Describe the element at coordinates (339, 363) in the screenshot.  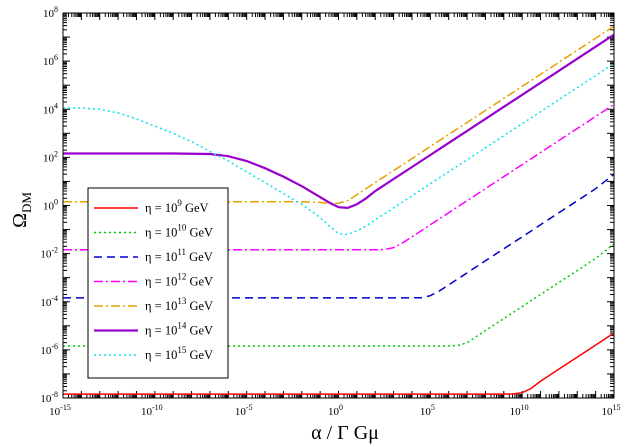
I see `series-line-eta-1e9` at that location.